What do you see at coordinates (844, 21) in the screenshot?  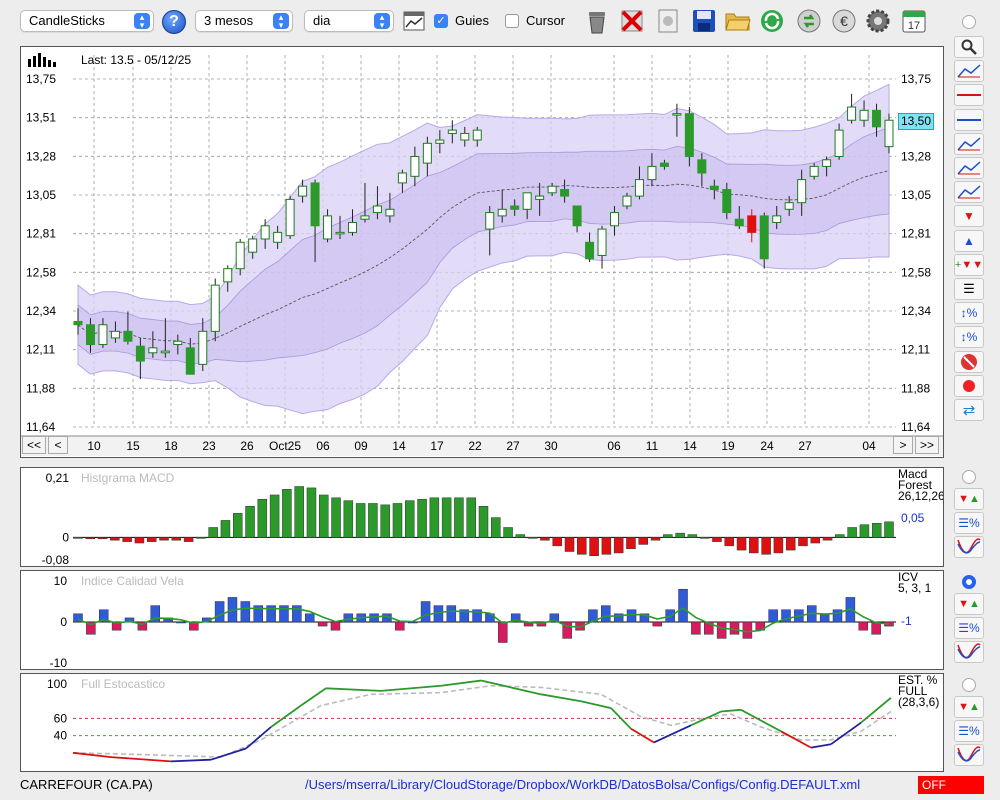 I see `euro-icon: €` at bounding box center [844, 21].